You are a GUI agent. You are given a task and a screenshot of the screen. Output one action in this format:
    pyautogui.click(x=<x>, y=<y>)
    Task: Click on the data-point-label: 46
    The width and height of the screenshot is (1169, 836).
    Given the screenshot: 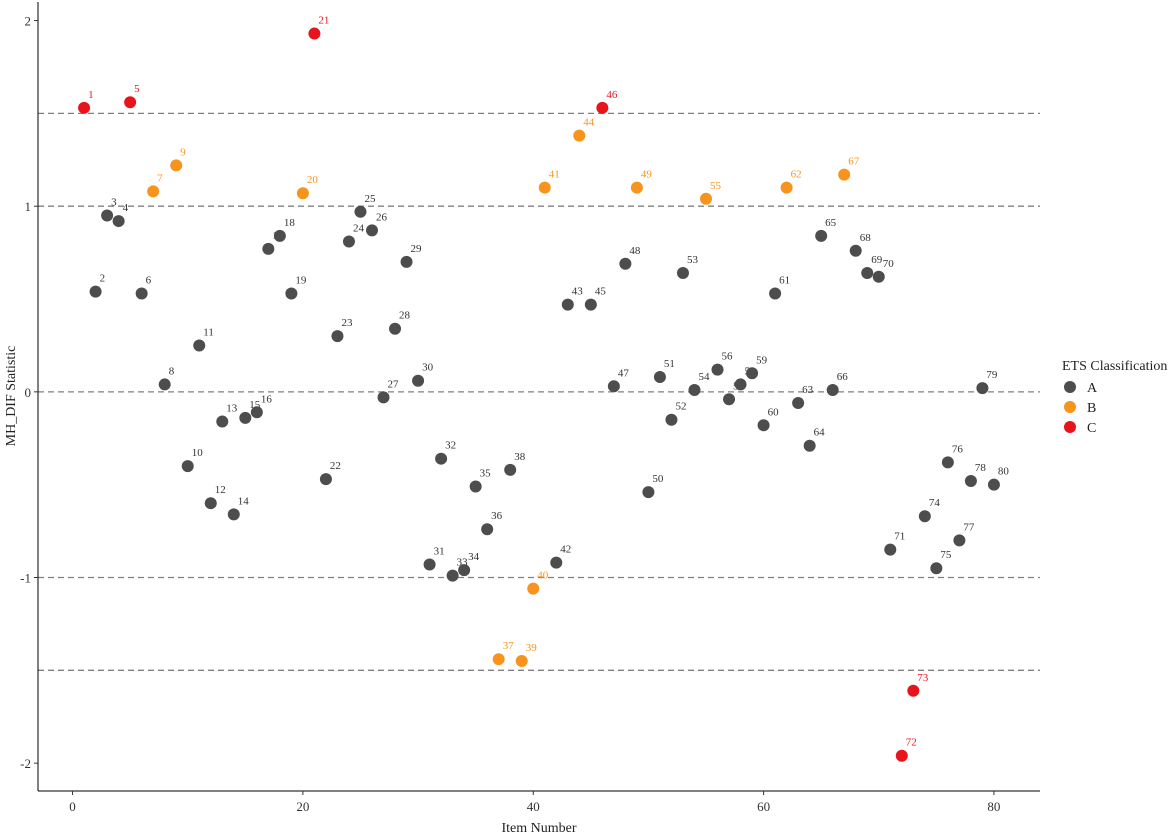 What is the action you would take?
    pyautogui.click(x=612, y=95)
    